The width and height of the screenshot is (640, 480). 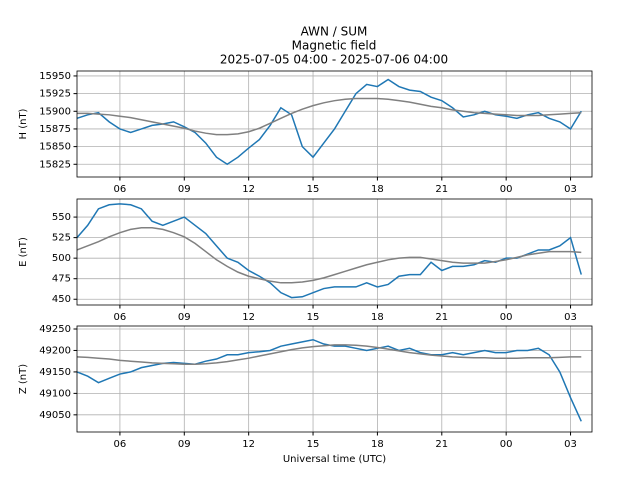 I want to click on y-axis-label: E (nT), so click(x=23, y=252).